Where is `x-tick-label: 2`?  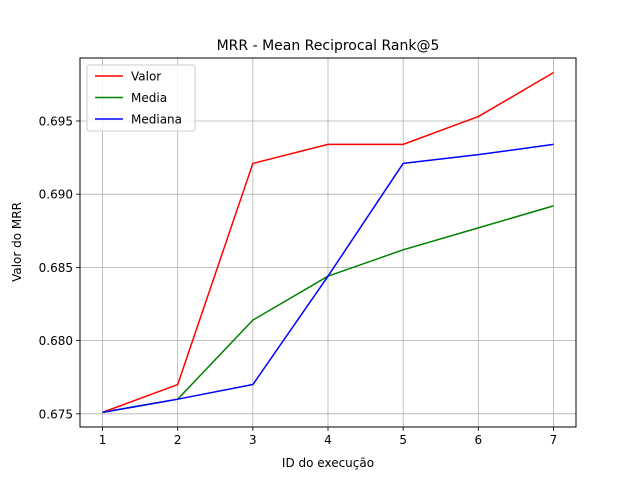 x-tick-label: 2 is located at coordinates (178, 440).